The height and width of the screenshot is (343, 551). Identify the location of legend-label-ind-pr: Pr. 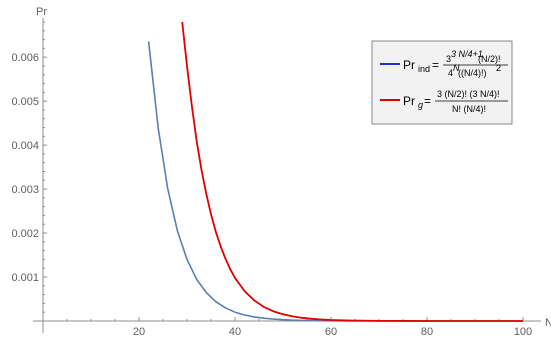
(409, 65).